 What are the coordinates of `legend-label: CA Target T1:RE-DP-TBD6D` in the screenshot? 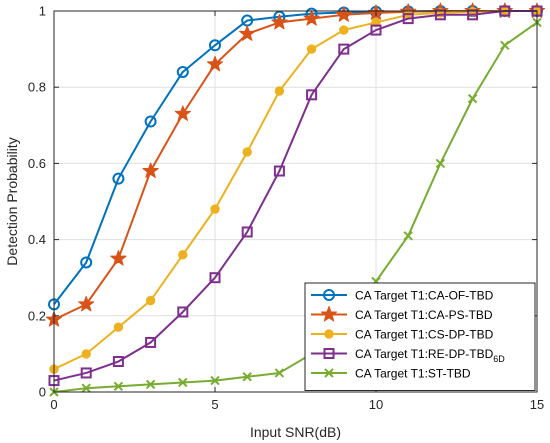 It's located at (430, 355).